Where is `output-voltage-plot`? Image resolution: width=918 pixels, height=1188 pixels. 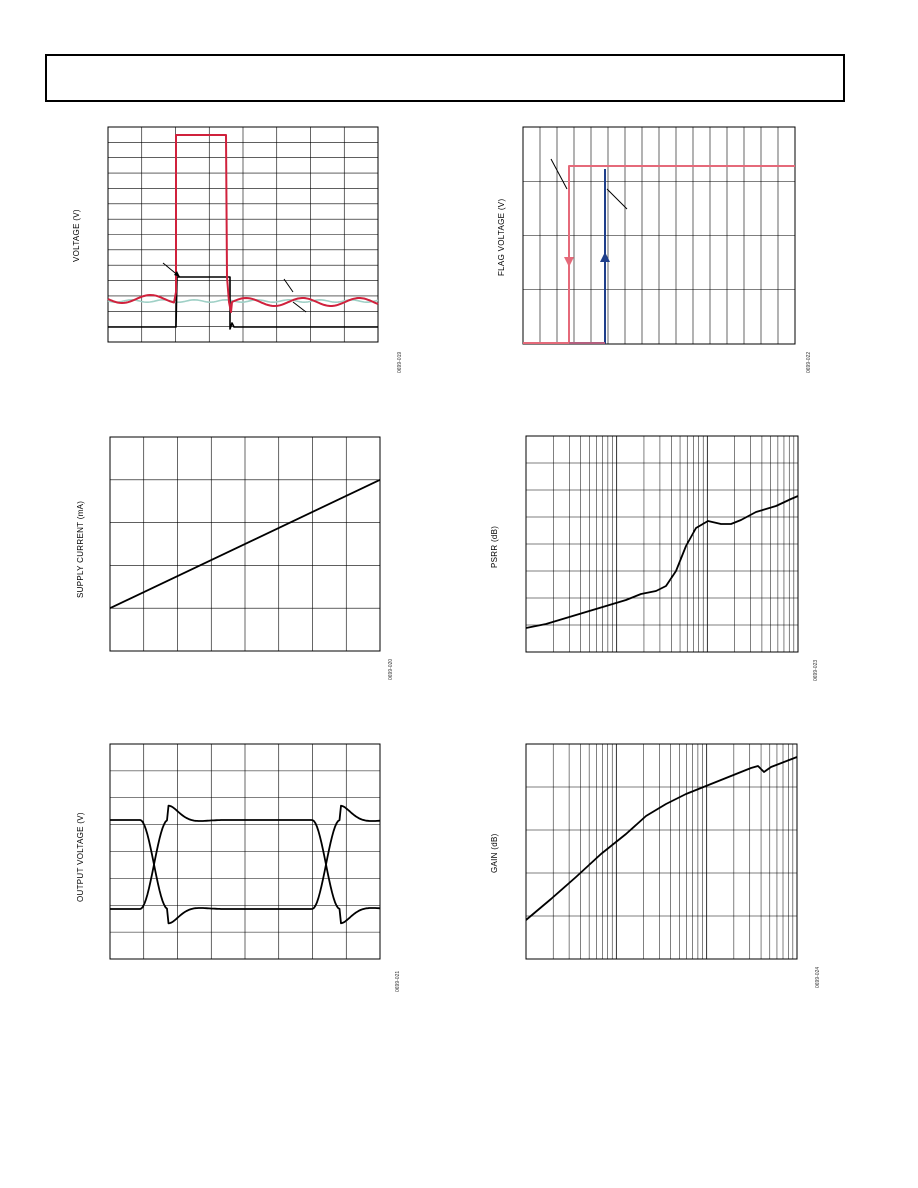
output-voltage-plot is located at coordinates (245, 851).